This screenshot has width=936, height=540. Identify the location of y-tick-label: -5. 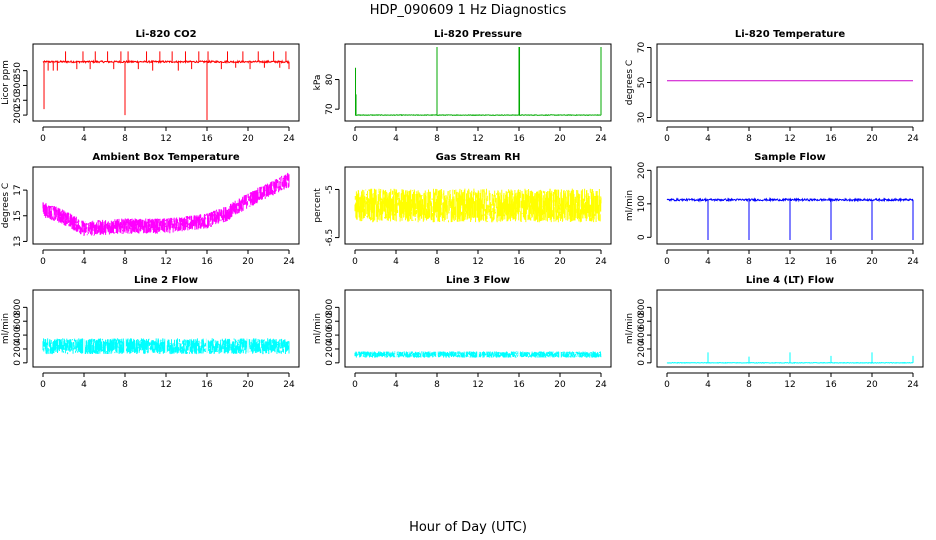
(330, 189).